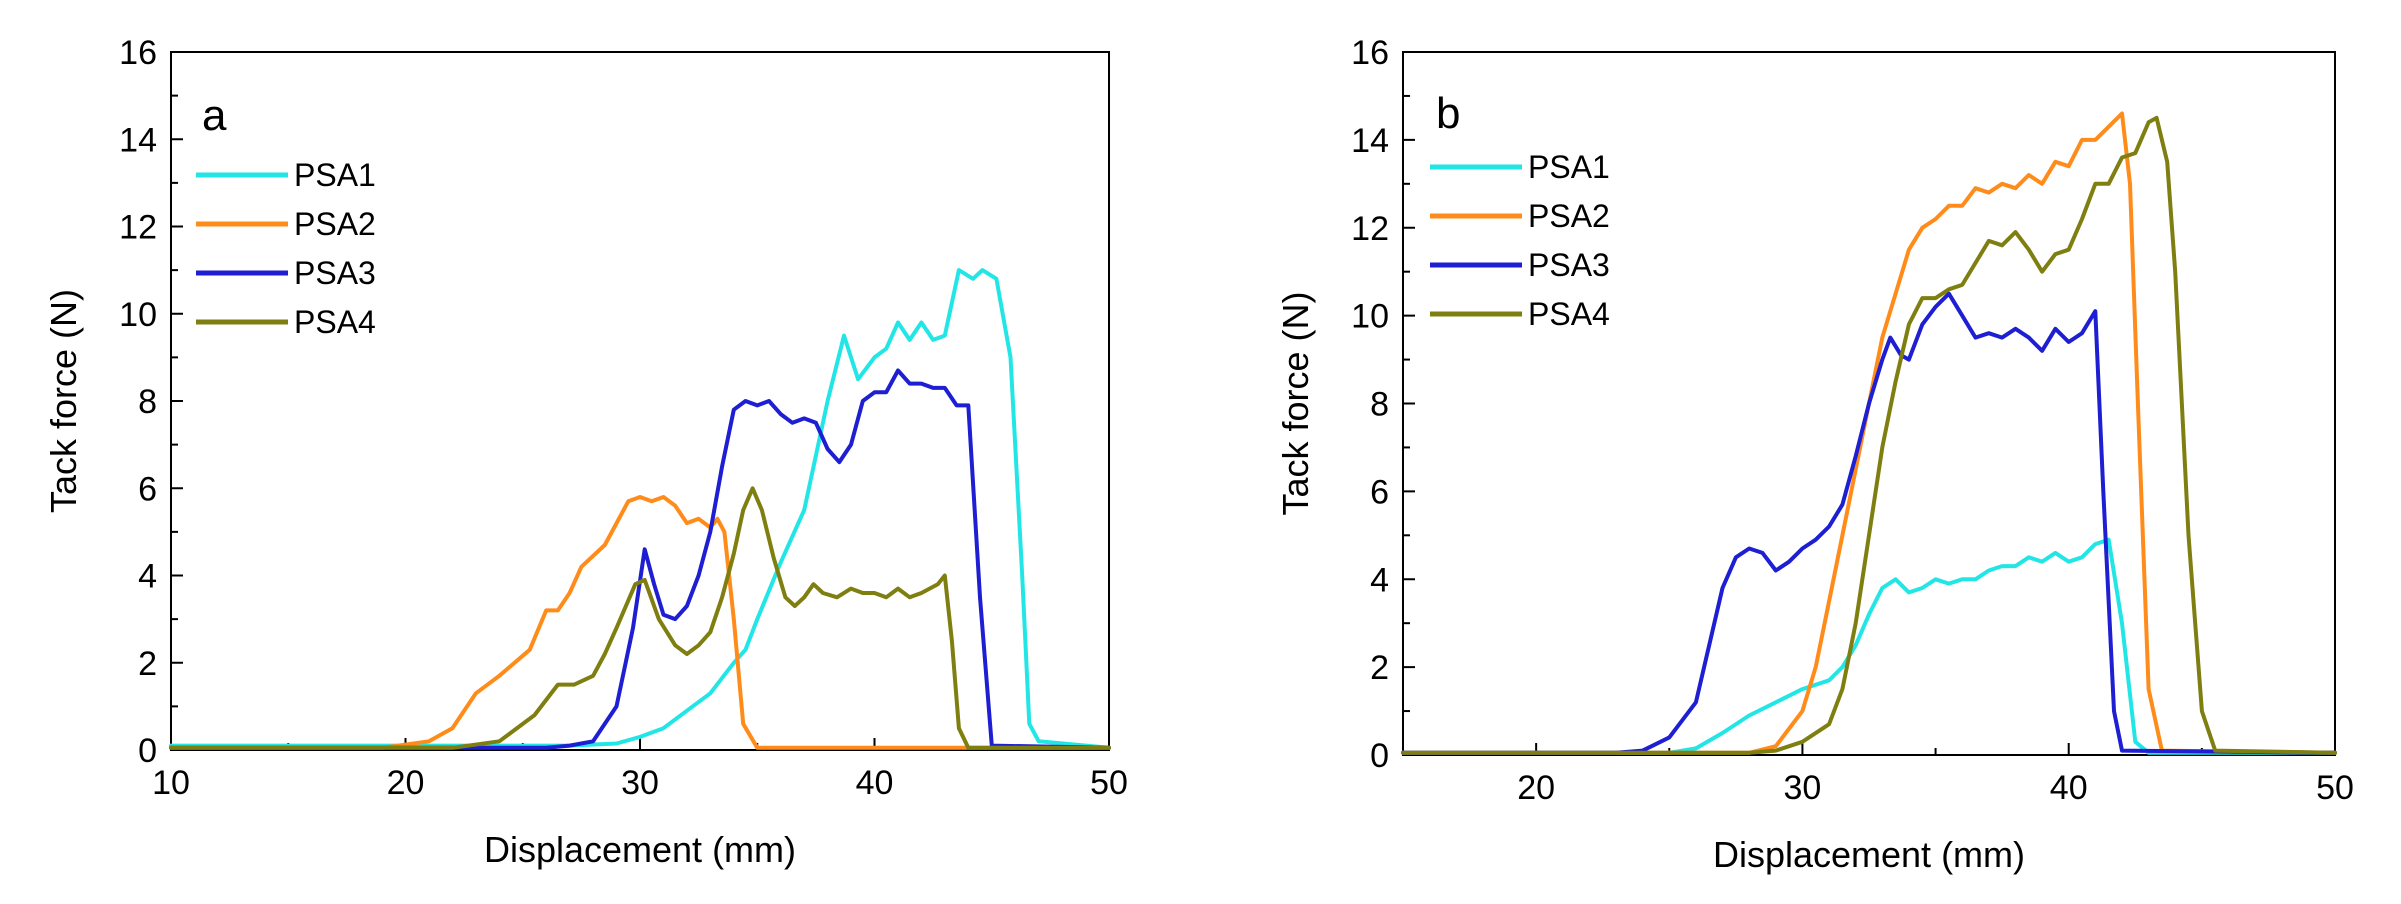  I want to click on series-line-psa4, so click(640, 618).